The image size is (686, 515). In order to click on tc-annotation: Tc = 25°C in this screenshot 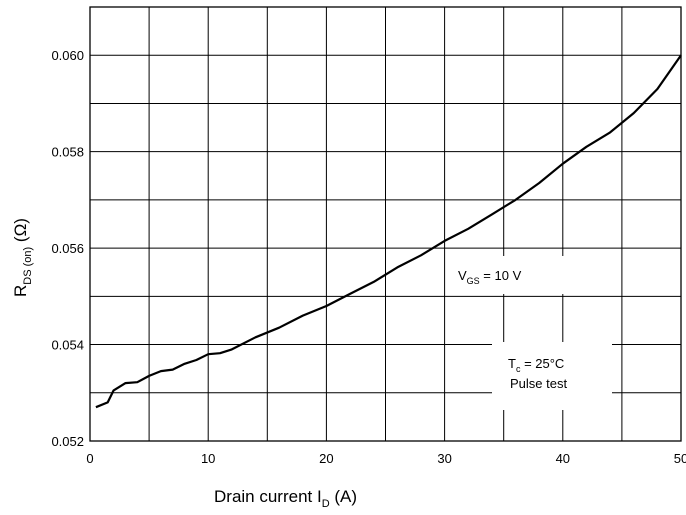, I will do `click(536, 365)`.